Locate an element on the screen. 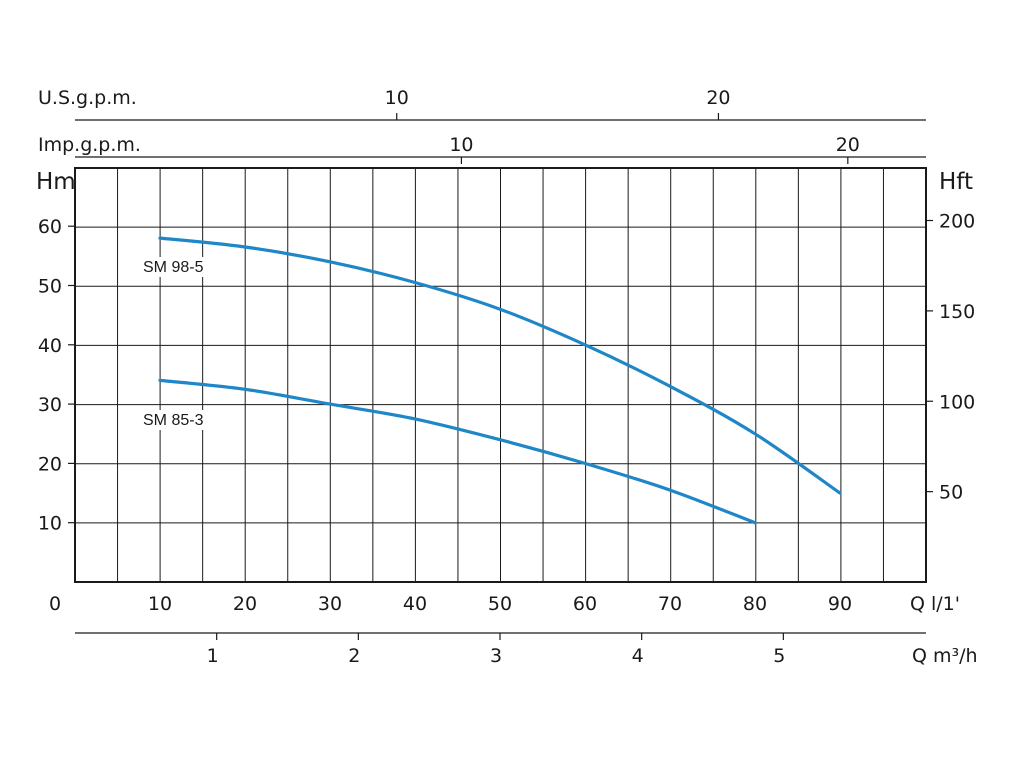 The image size is (1024, 768). y-tick-label: 40 is located at coordinates (50, 346).